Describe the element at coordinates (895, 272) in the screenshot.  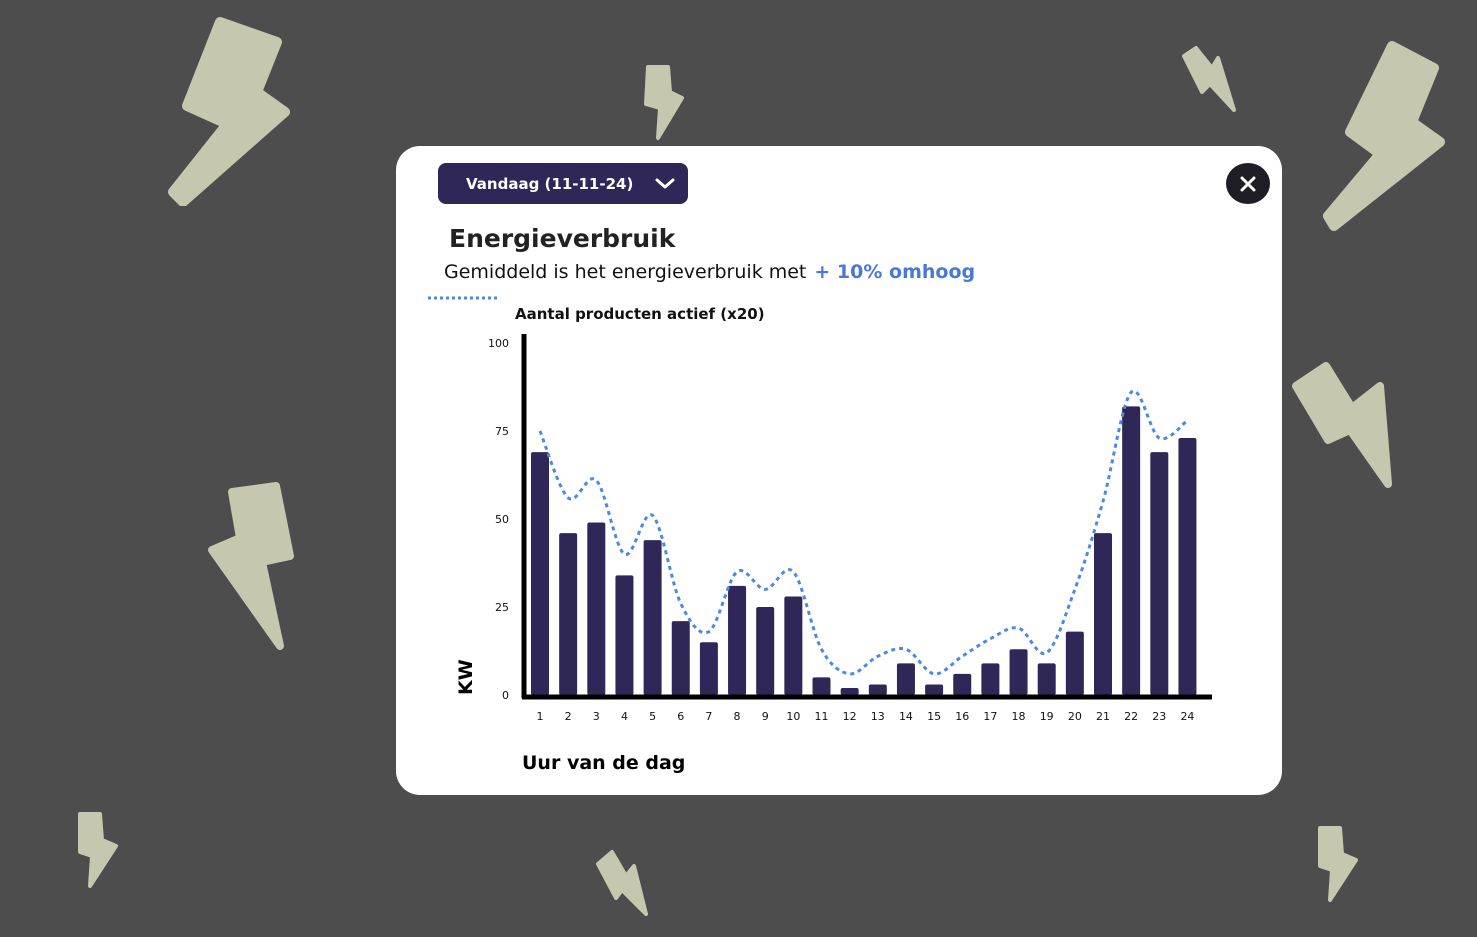
I see `change-highlight: + 10% omhoog` at that location.